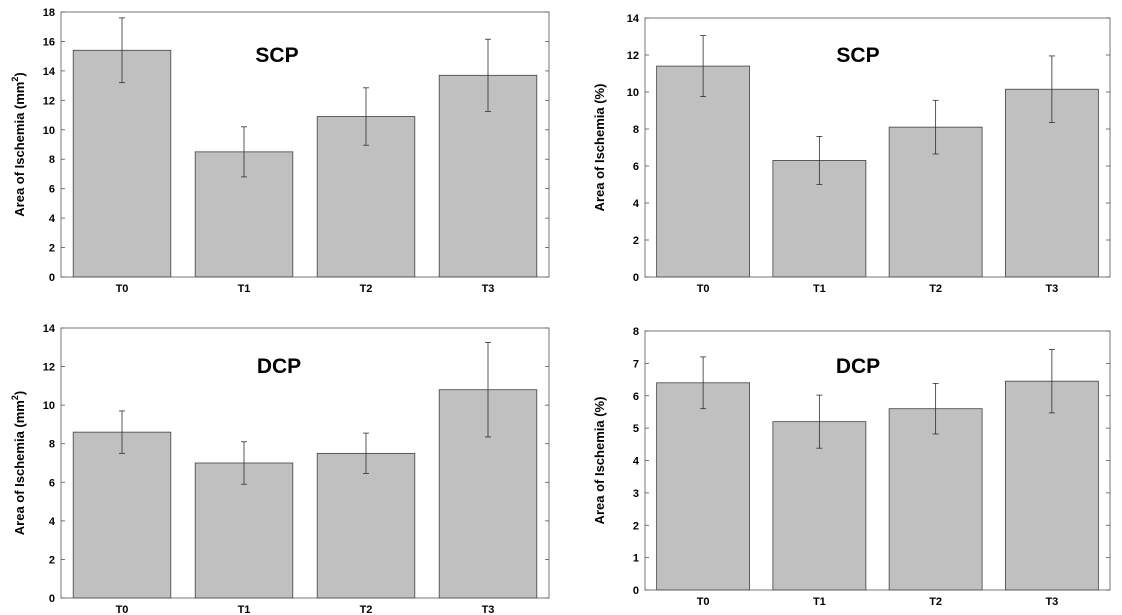 The height and width of the screenshot is (615, 1122). Describe the element at coordinates (636, 364) in the screenshot. I see `y-tick-label: 7` at that location.